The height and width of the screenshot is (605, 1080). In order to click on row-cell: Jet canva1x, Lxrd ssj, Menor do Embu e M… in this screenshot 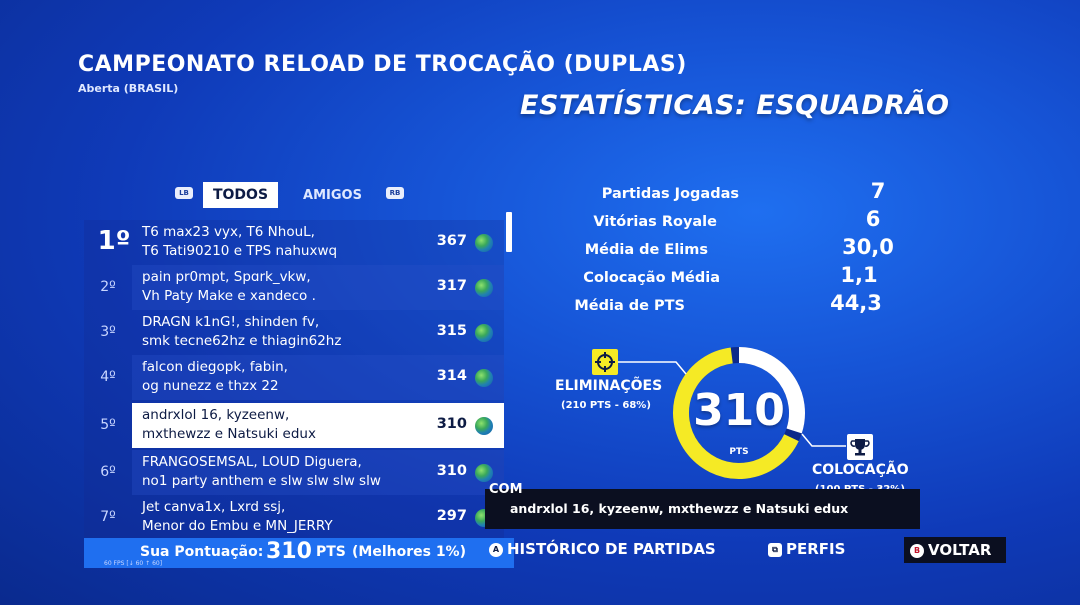, I will do `click(318, 517)`.